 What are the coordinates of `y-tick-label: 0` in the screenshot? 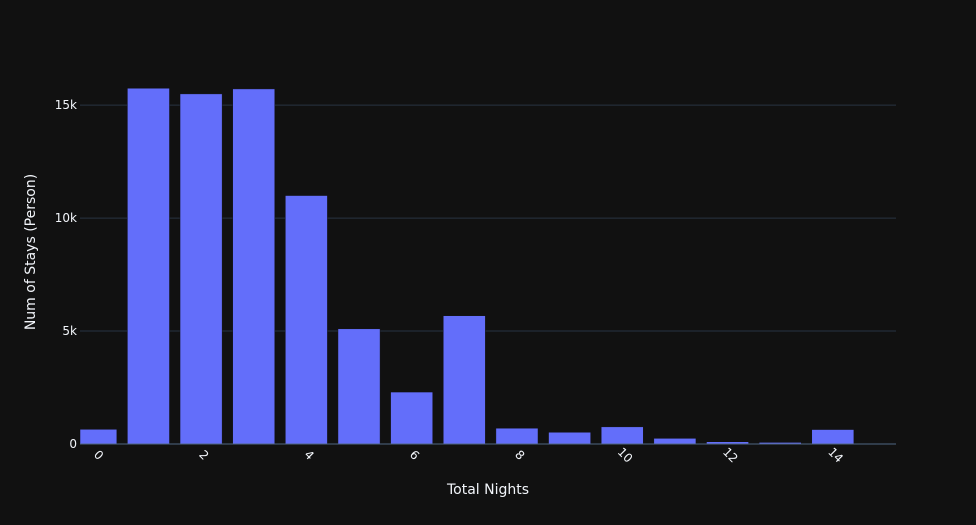 It's located at (73, 444).